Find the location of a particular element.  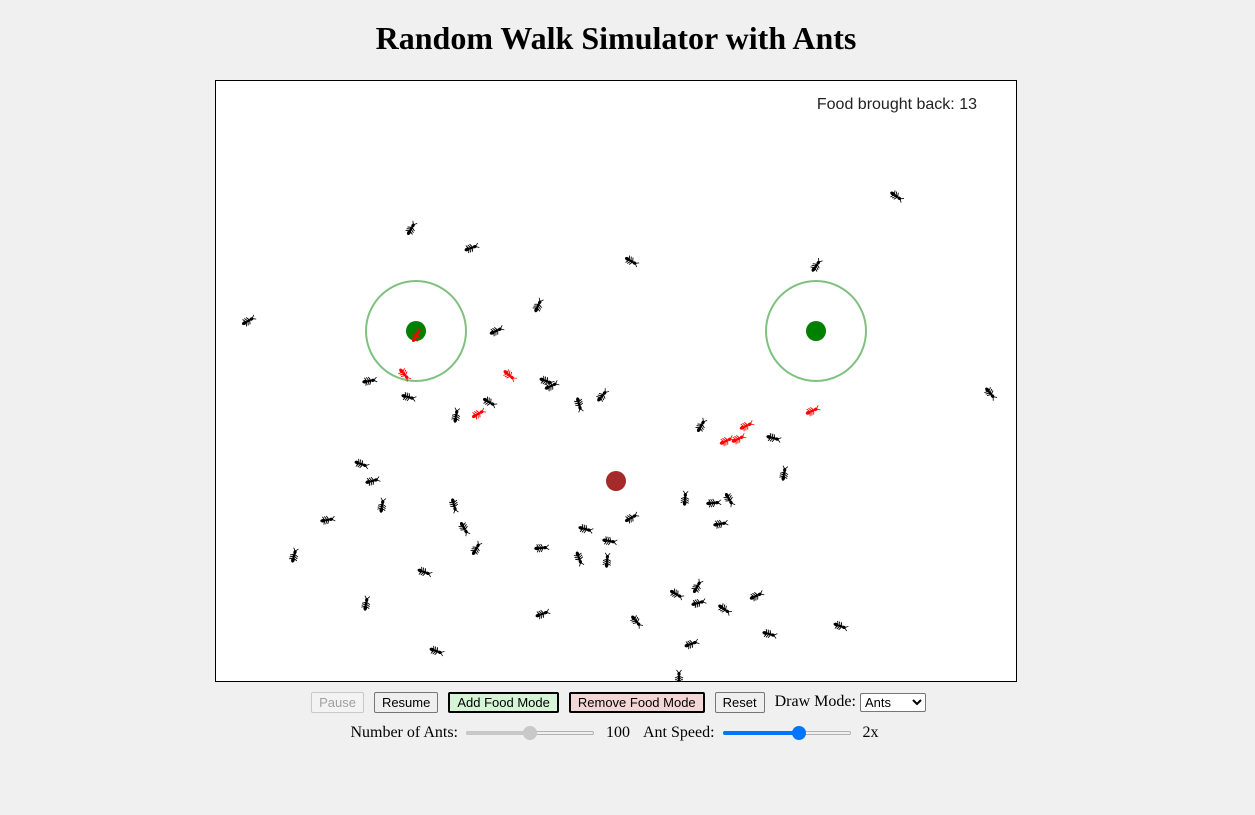

num-ants-value: 100 is located at coordinates (618, 732).